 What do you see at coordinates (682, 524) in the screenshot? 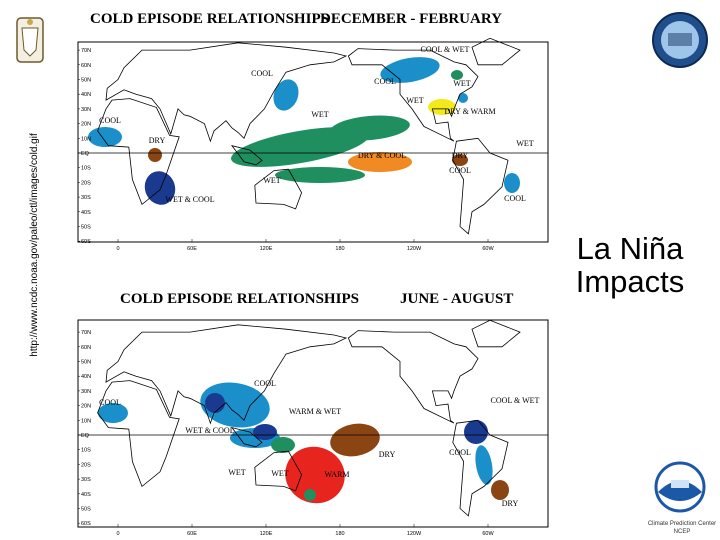
I see `logo-caption: Climate Prediction Center` at bounding box center [682, 524].